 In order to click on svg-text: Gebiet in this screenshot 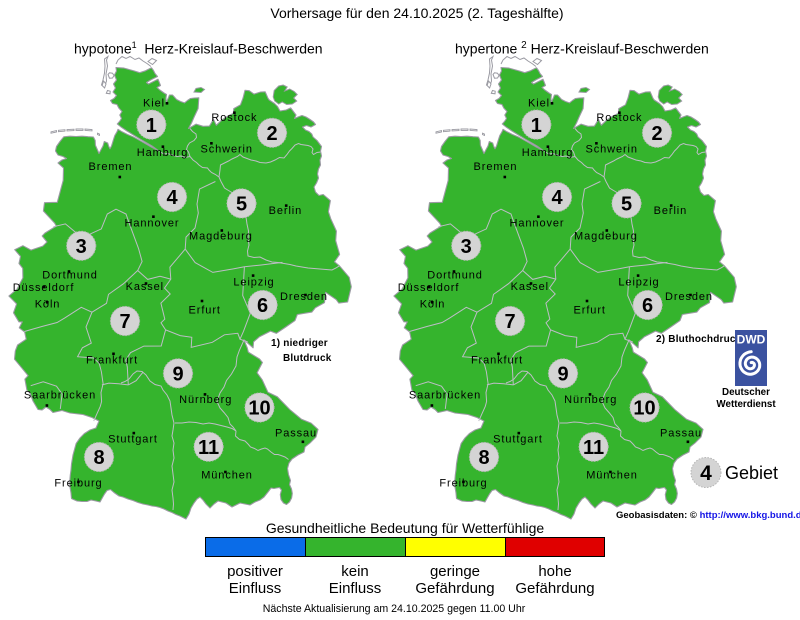, I will do `click(751, 473)`.